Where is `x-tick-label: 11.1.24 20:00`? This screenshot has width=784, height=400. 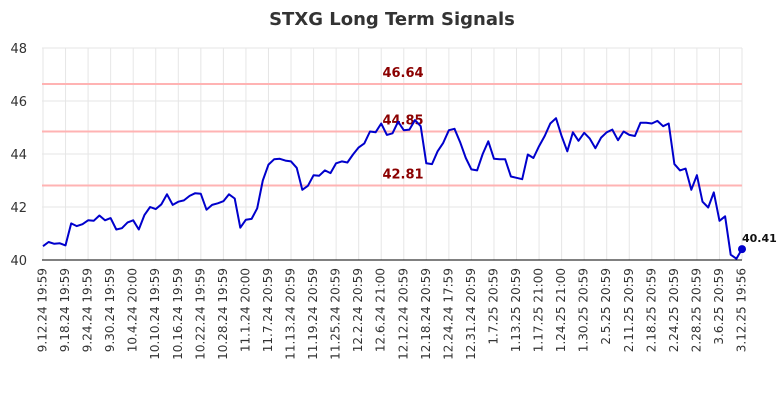
x-tick-label: 11.1.24 20:00 is located at coordinates (245, 310).